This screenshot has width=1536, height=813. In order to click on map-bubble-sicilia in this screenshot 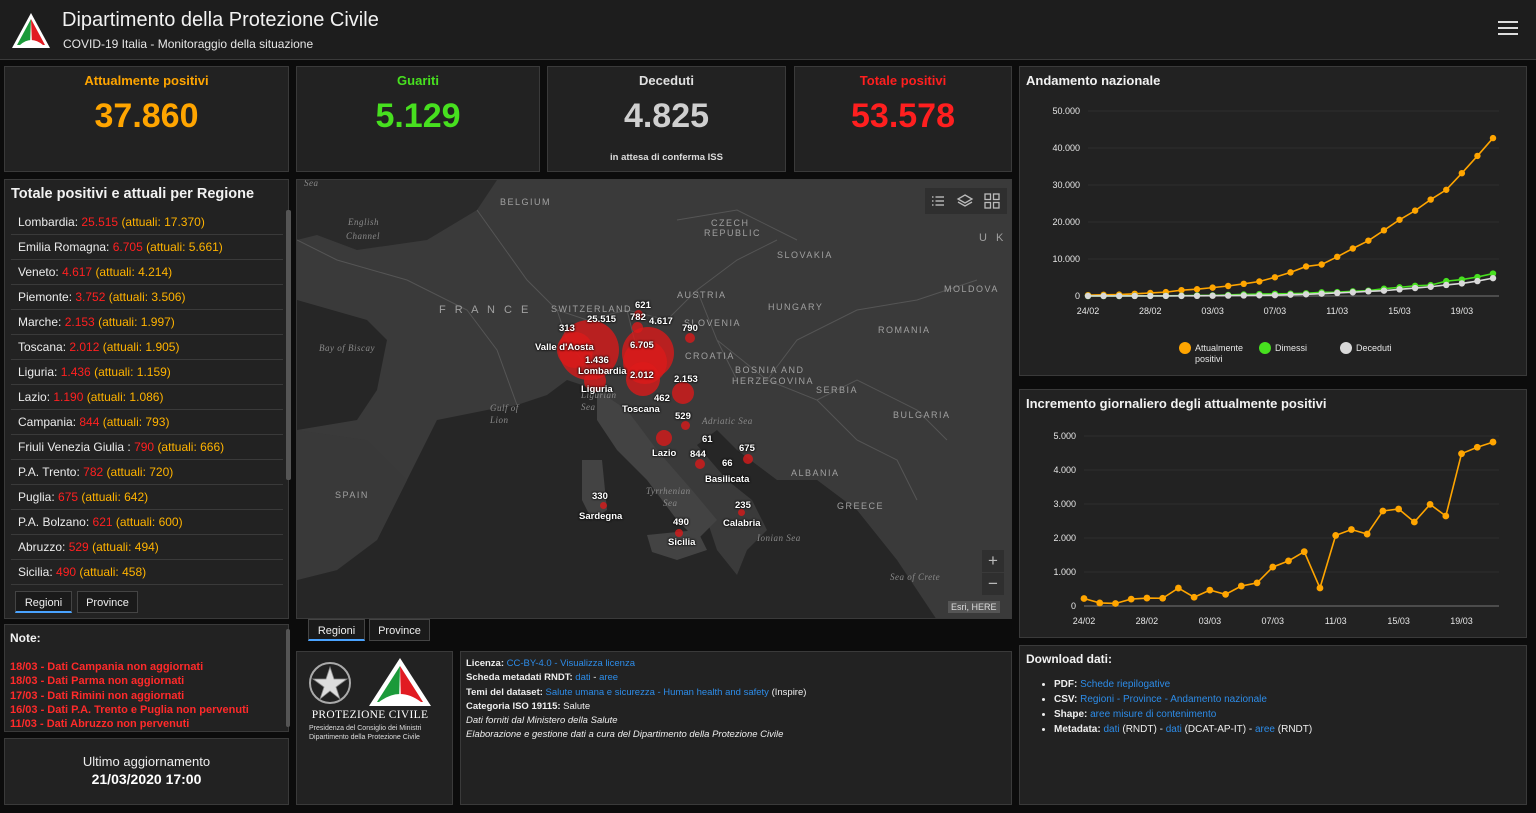, I will do `click(679, 533)`.